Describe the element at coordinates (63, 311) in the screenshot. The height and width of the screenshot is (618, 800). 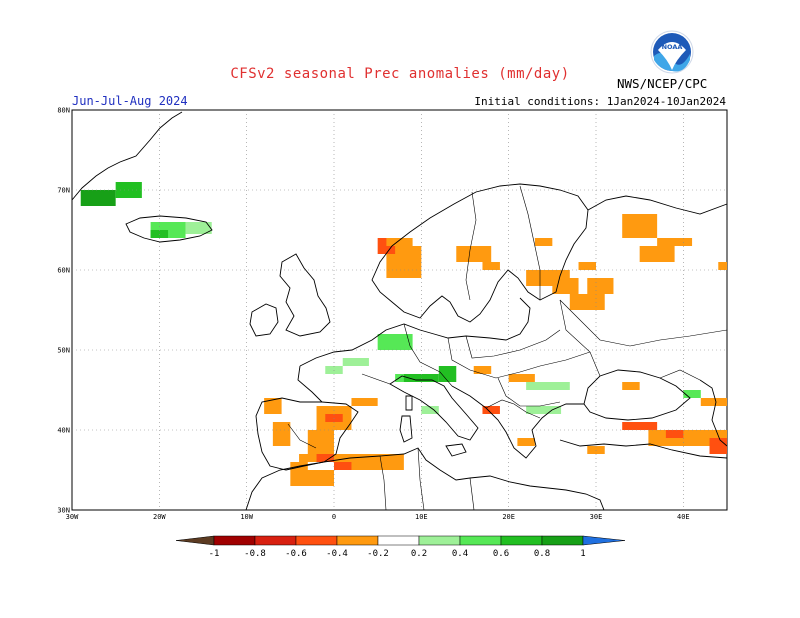
I see `latitude-labels: 80N 70N 60N 50N 40N 30N` at that location.